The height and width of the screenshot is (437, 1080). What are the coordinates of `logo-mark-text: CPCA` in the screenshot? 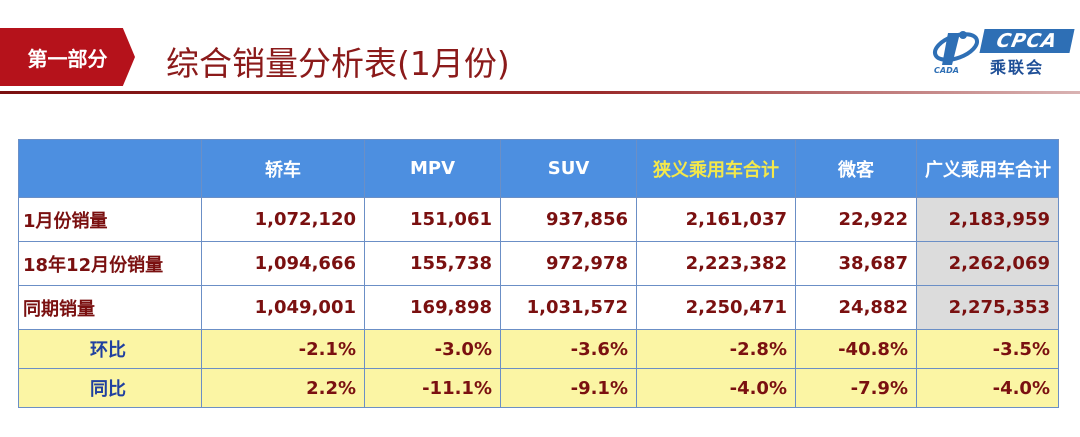 It's located at (1027, 41).